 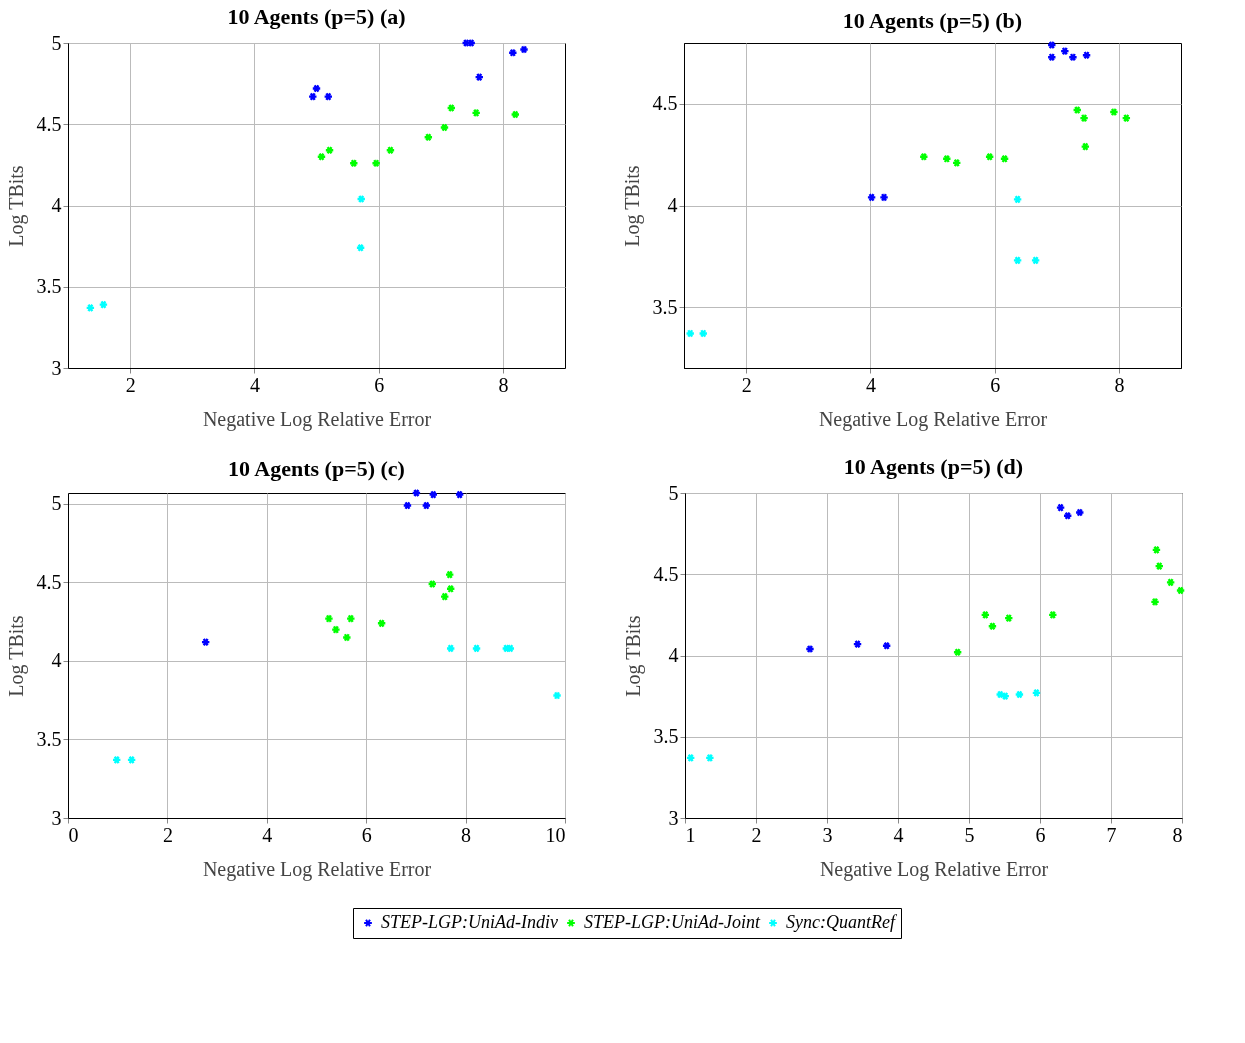 What do you see at coordinates (469, 922) in the screenshot?
I see `legend-label: STEP-LGP:UniAd-Indiv` at bounding box center [469, 922].